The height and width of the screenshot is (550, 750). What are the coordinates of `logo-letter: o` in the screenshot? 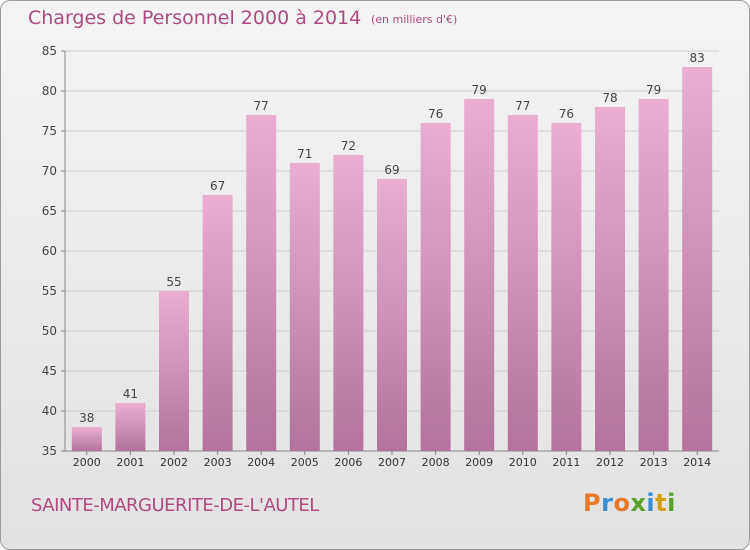 It's located at (622, 503).